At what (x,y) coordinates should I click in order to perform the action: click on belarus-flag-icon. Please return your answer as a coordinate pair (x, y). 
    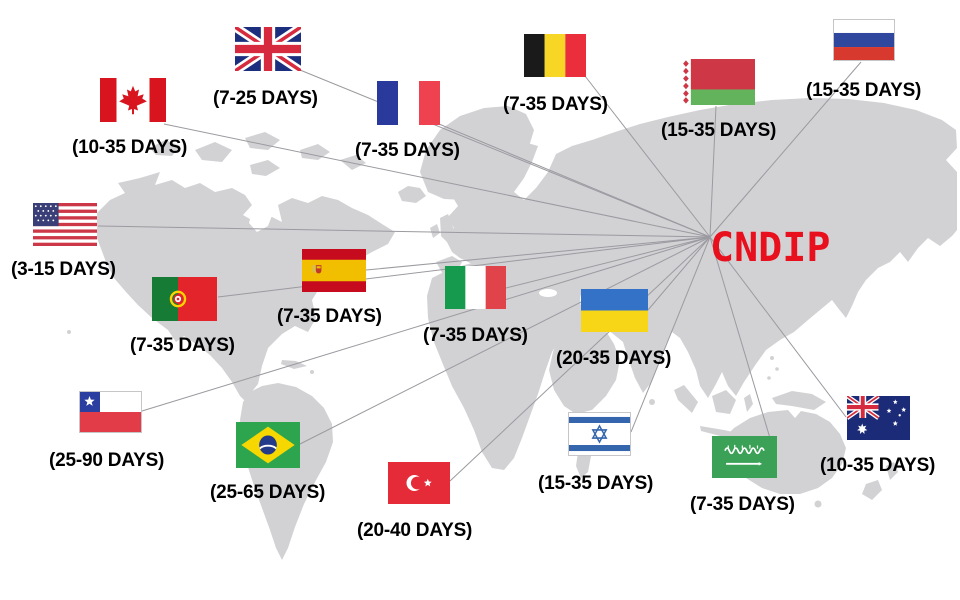
    Looking at the image, I should click on (718, 82).